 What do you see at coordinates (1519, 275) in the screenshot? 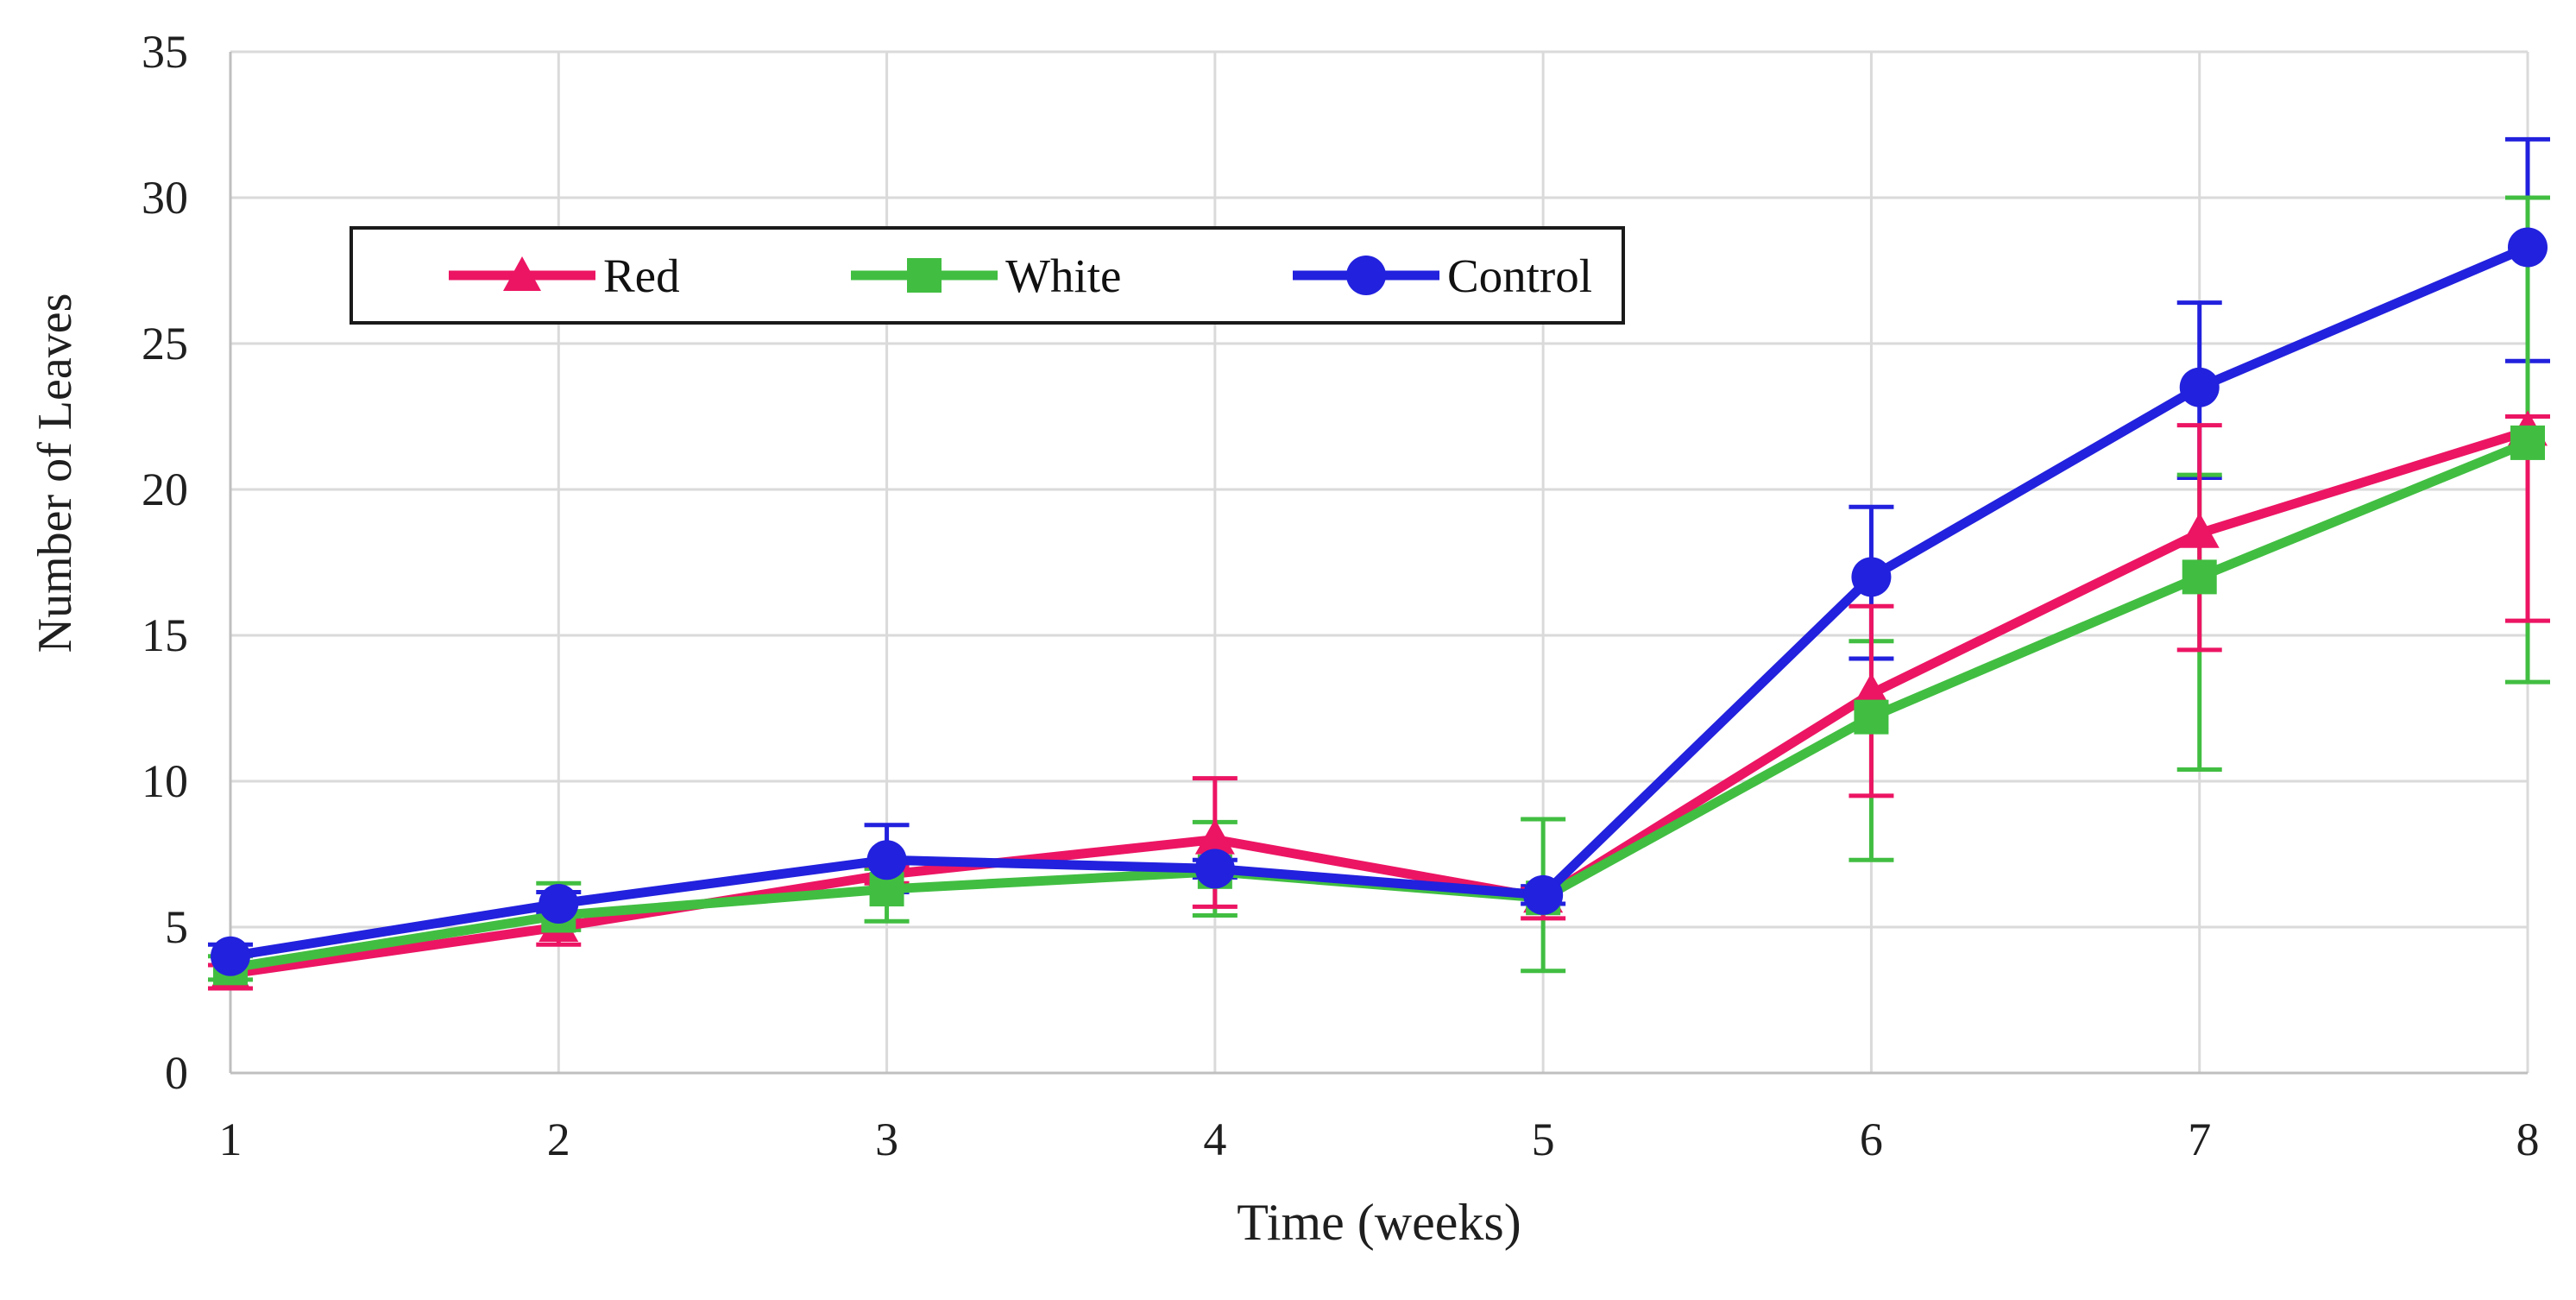
I see `legend-label-control: Control` at bounding box center [1519, 275].